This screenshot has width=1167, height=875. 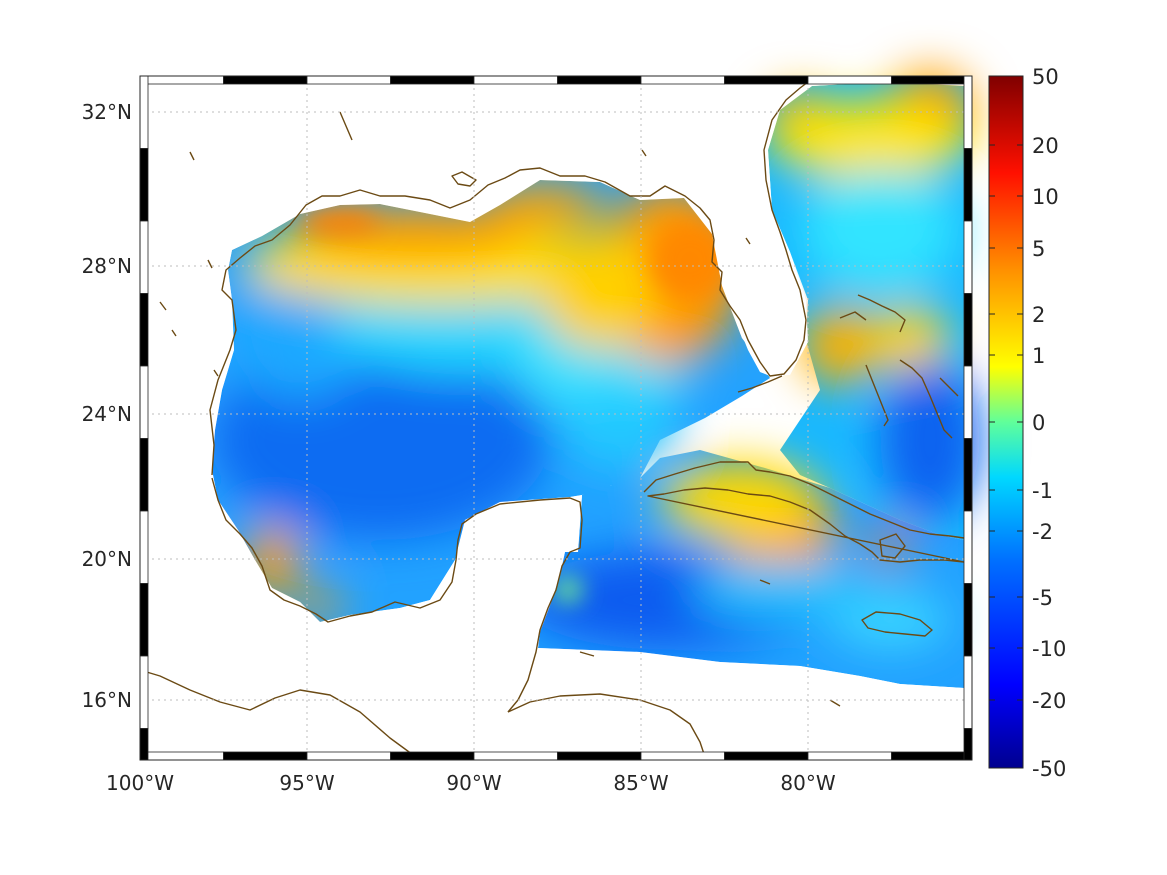 I want to click on field-blob-wfs-yellow, so click(x=600, y=290).